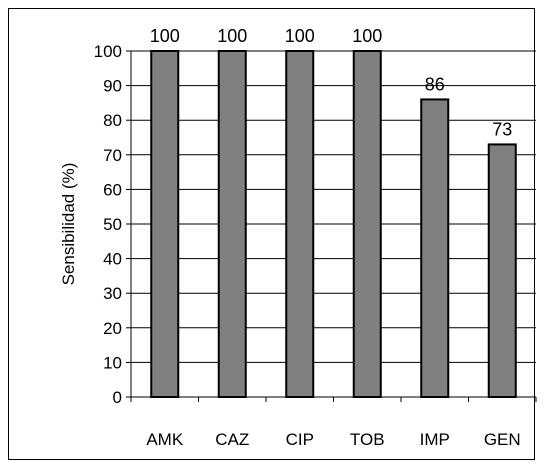 This screenshot has height=468, width=545. What do you see at coordinates (232, 224) in the screenshot?
I see `bar-caz` at bounding box center [232, 224].